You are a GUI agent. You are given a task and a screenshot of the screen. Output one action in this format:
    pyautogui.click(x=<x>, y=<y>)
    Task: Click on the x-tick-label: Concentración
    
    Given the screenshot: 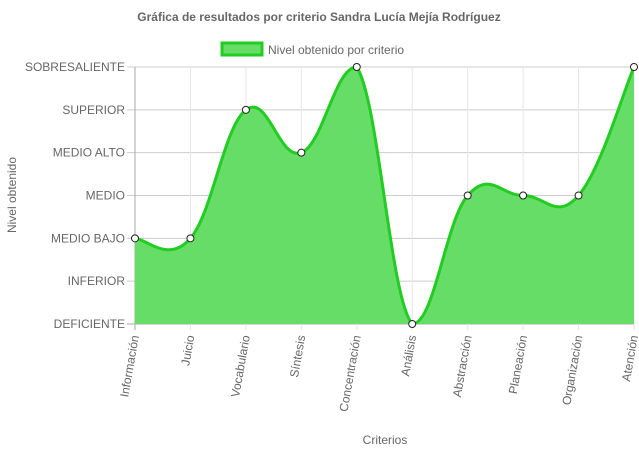 What is the action you would take?
    pyautogui.click(x=350, y=373)
    